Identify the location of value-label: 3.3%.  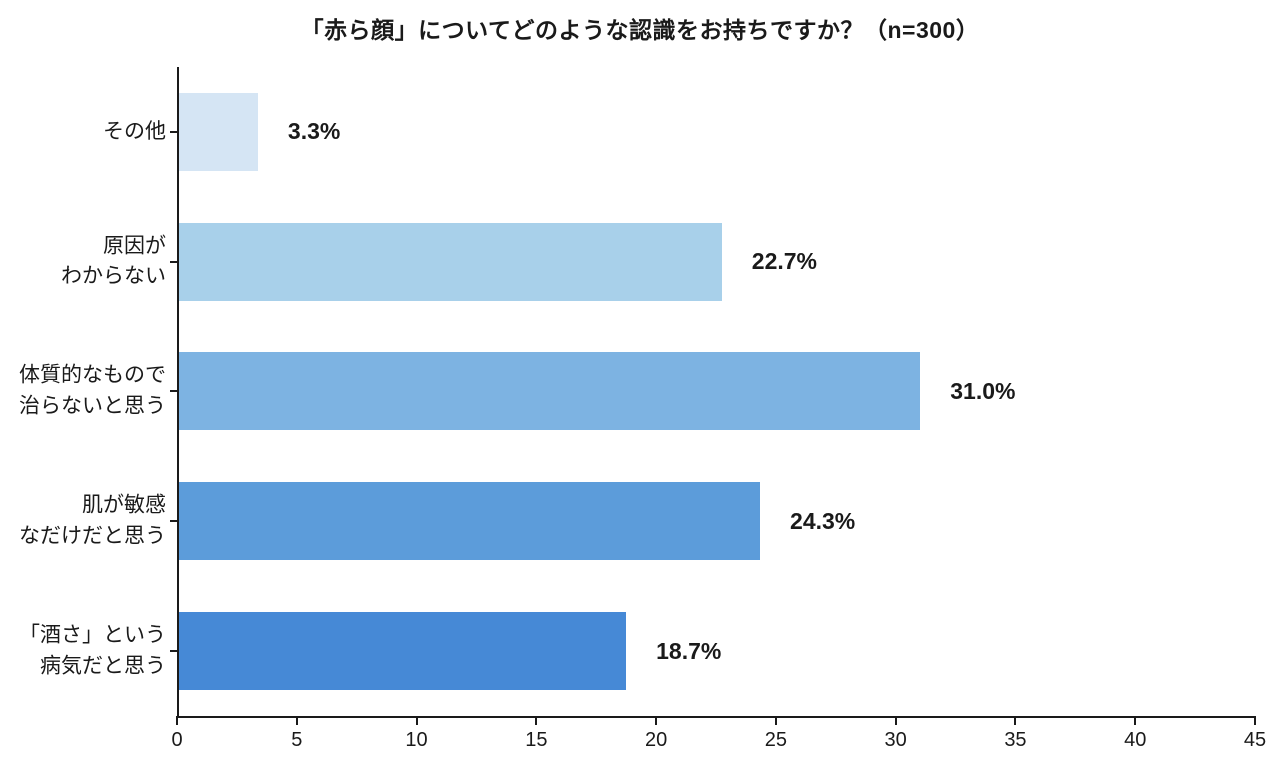
(314, 131).